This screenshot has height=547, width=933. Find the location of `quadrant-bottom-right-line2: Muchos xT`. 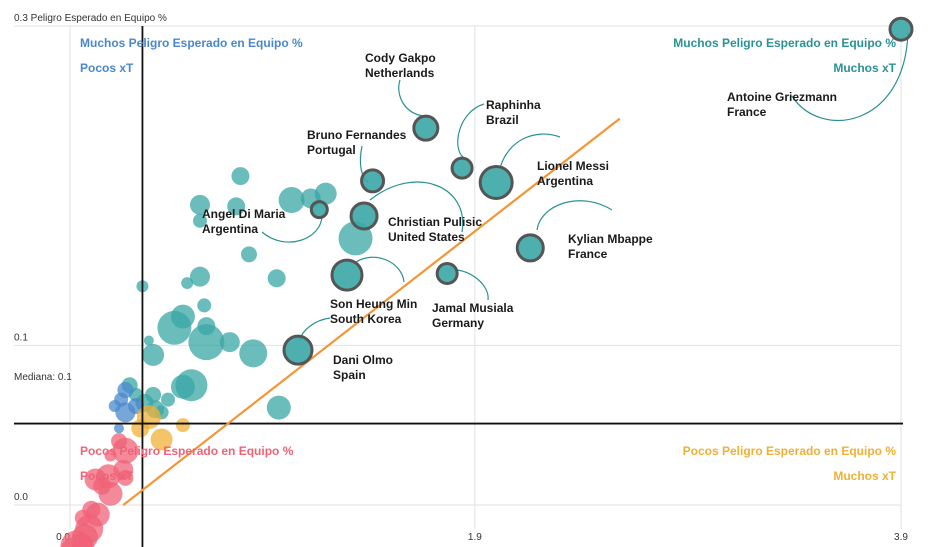

quadrant-bottom-right-line2: Muchos xT is located at coordinates (864, 476).